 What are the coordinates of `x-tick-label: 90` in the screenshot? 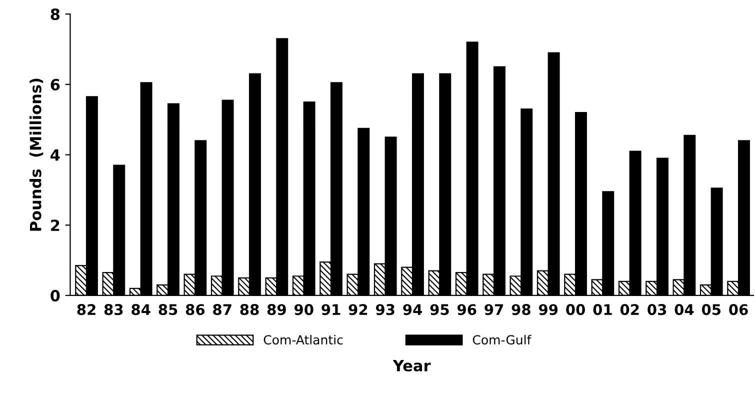 It's located at (304, 310).